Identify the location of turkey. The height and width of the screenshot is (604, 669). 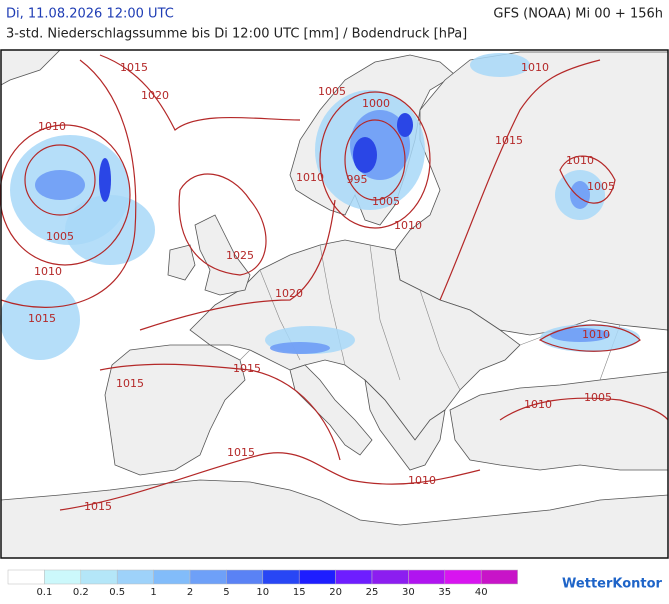
(559, 421).